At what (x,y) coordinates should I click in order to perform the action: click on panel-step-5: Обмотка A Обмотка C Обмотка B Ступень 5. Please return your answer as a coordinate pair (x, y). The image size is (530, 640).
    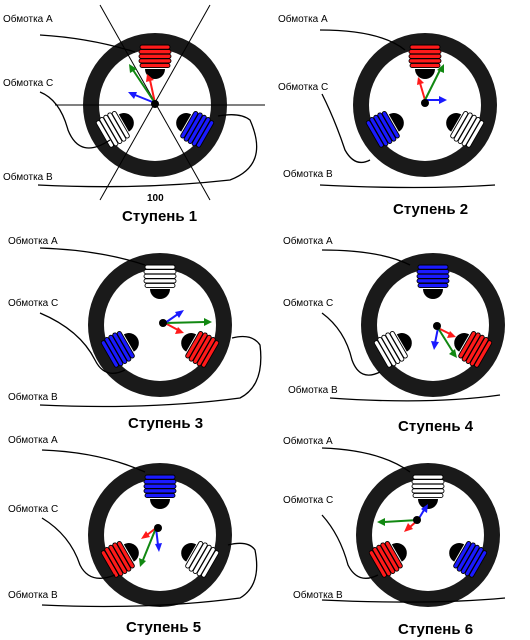
    Looking at the image, I should click on (133, 535).